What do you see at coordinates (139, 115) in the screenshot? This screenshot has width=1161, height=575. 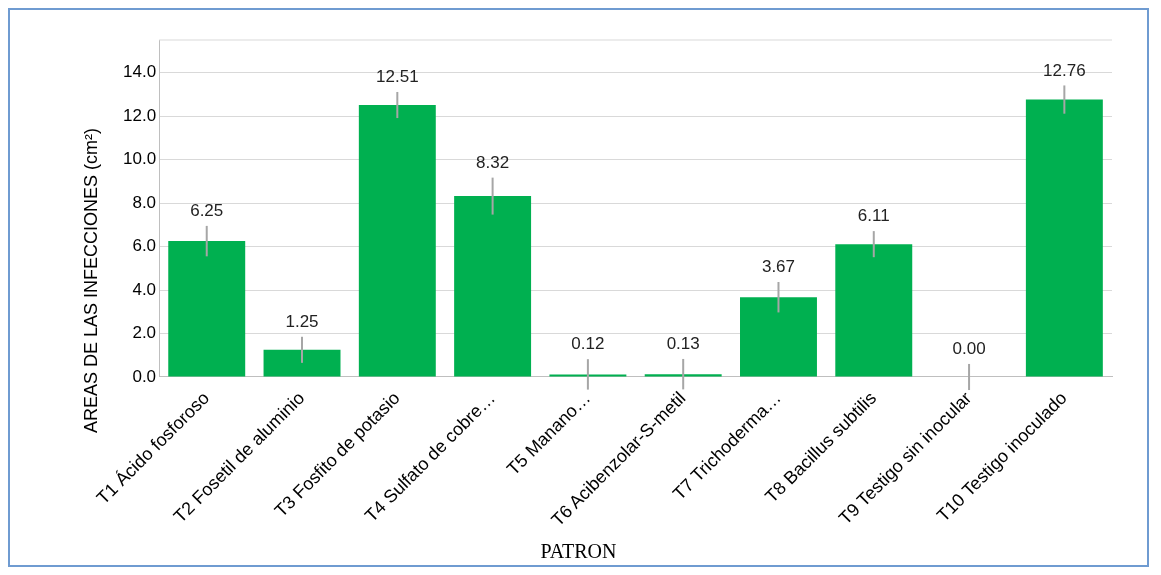 I see `y-tick-label: 12.0` at bounding box center [139, 115].